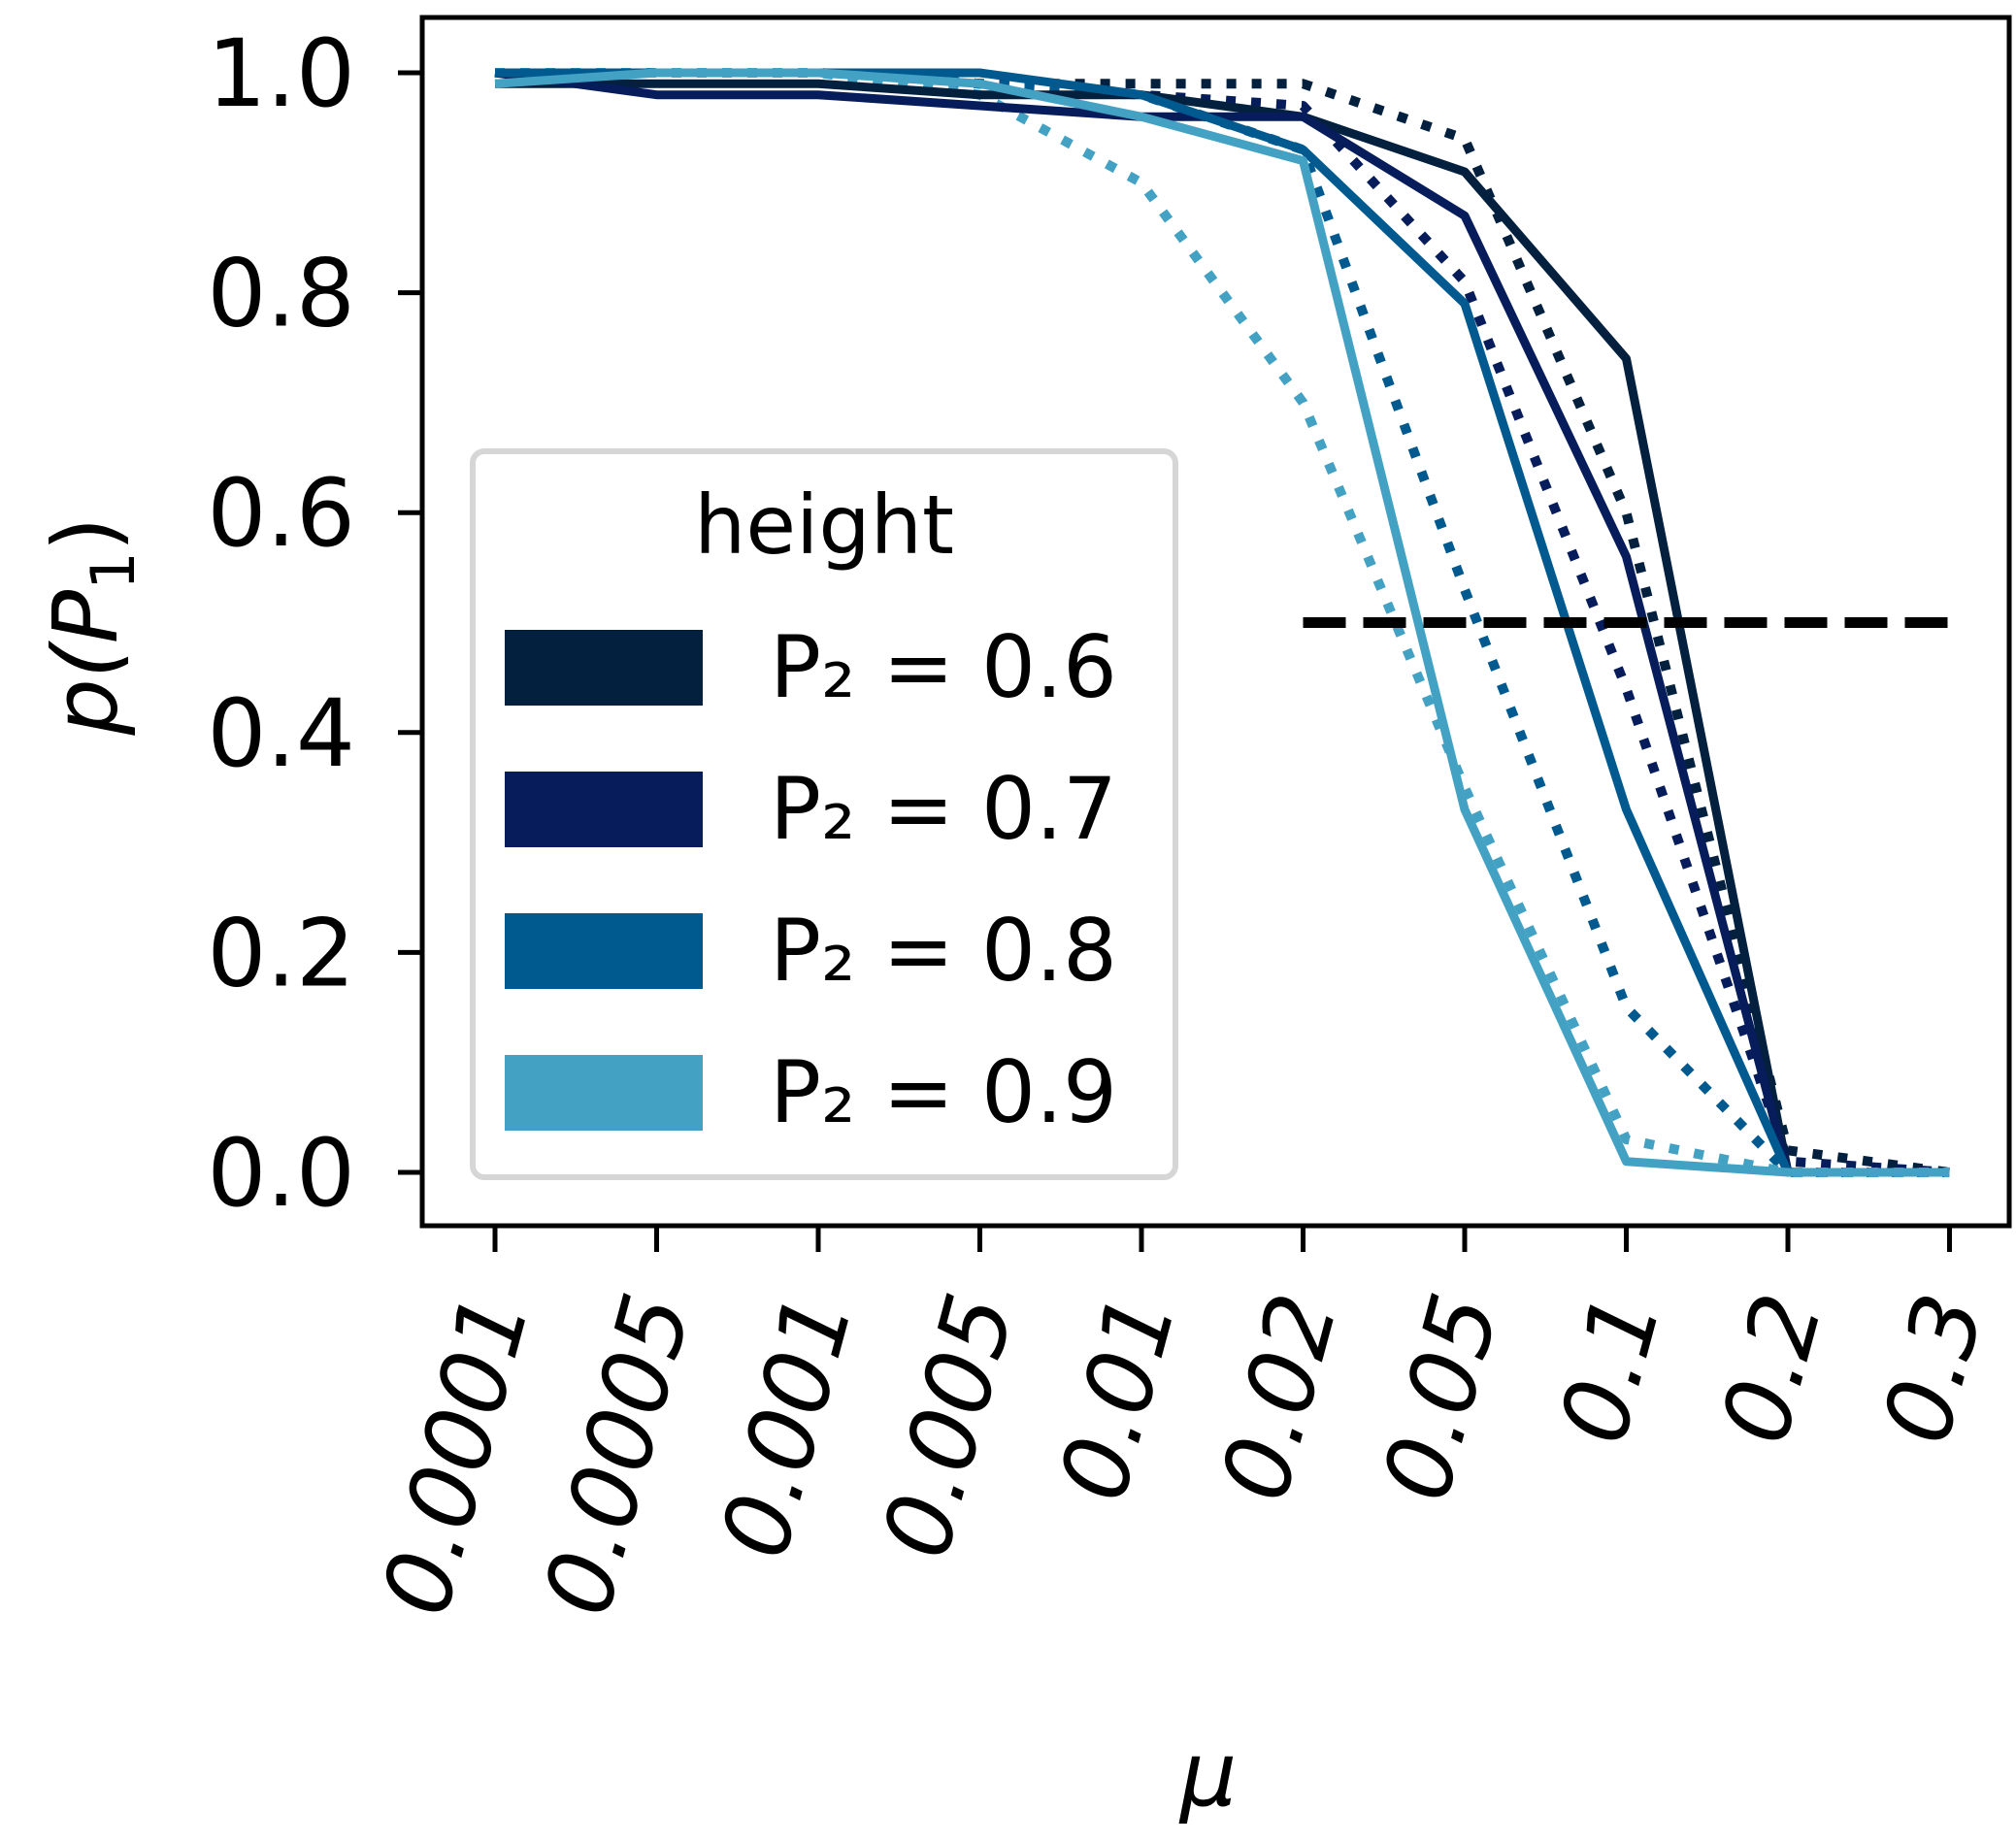 Image resolution: width=2016 pixels, height=1843 pixels. What do you see at coordinates (281, 733) in the screenshot?
I see `y-tick-label: 0.4` at bounding box center [281, 733].